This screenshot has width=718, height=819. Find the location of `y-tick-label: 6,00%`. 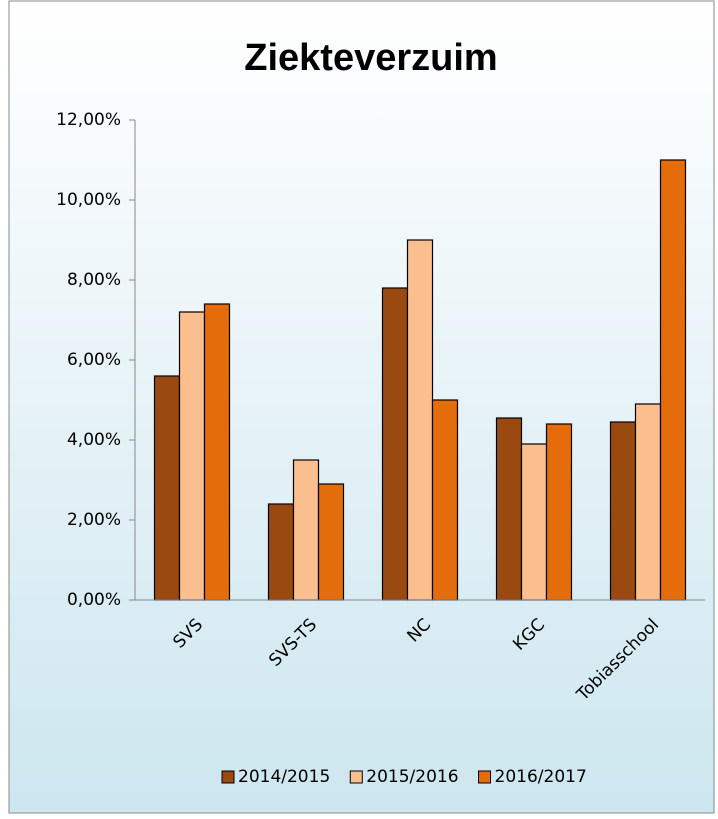

y-tick-label: 6,00% is located at coordinates (94, 360).